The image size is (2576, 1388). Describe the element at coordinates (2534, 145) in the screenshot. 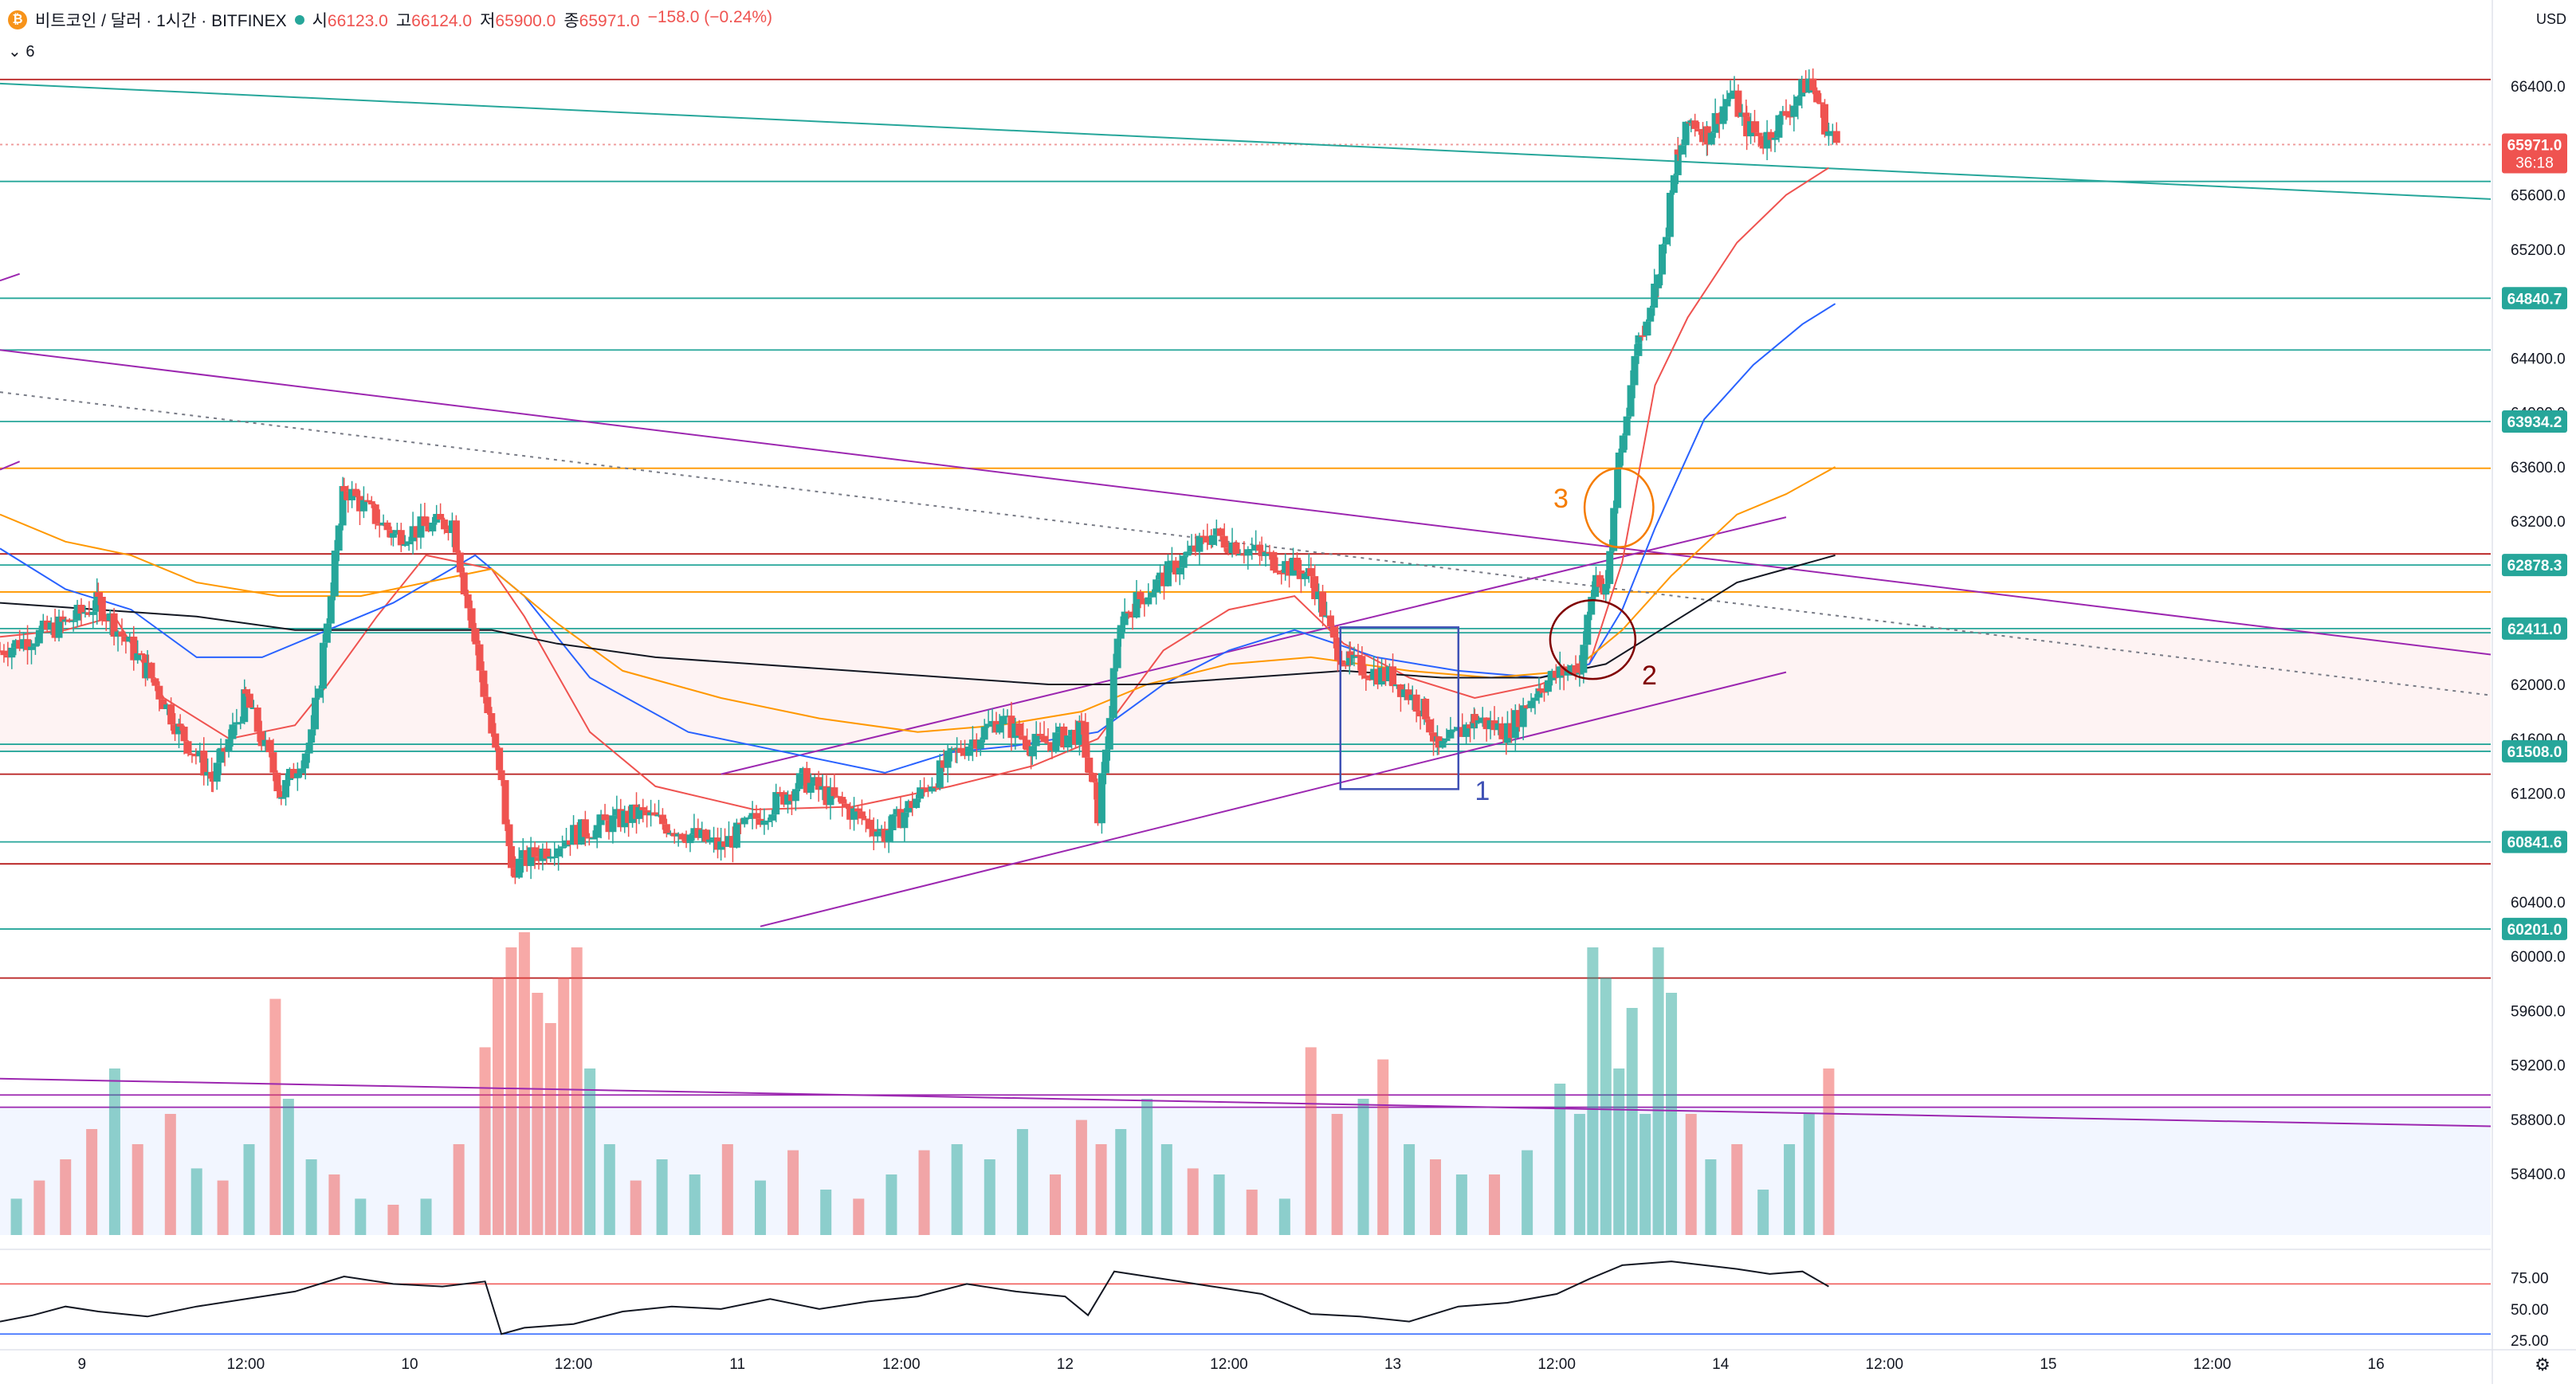

I see `price-label-text: 65971.0` at that location.